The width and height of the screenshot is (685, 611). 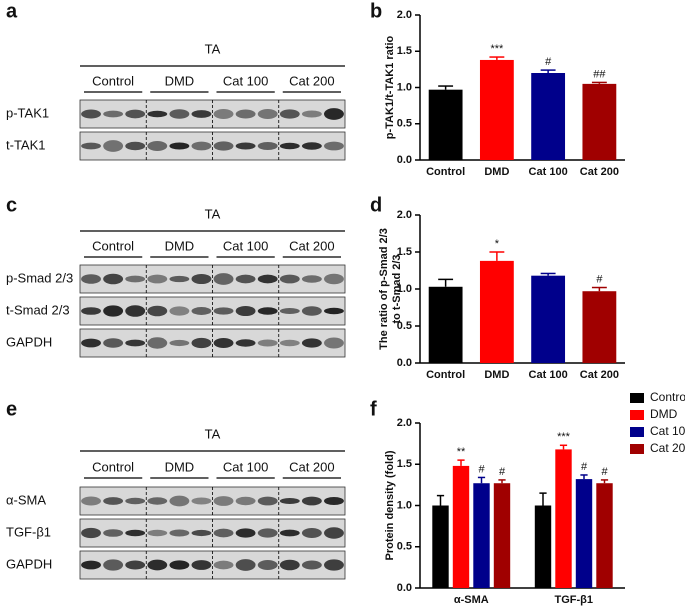 What do you see at coordinates (28, 531) in the screenshot?
I see `blot-row-label: TGF-β1` at bounding box center [28, 531].